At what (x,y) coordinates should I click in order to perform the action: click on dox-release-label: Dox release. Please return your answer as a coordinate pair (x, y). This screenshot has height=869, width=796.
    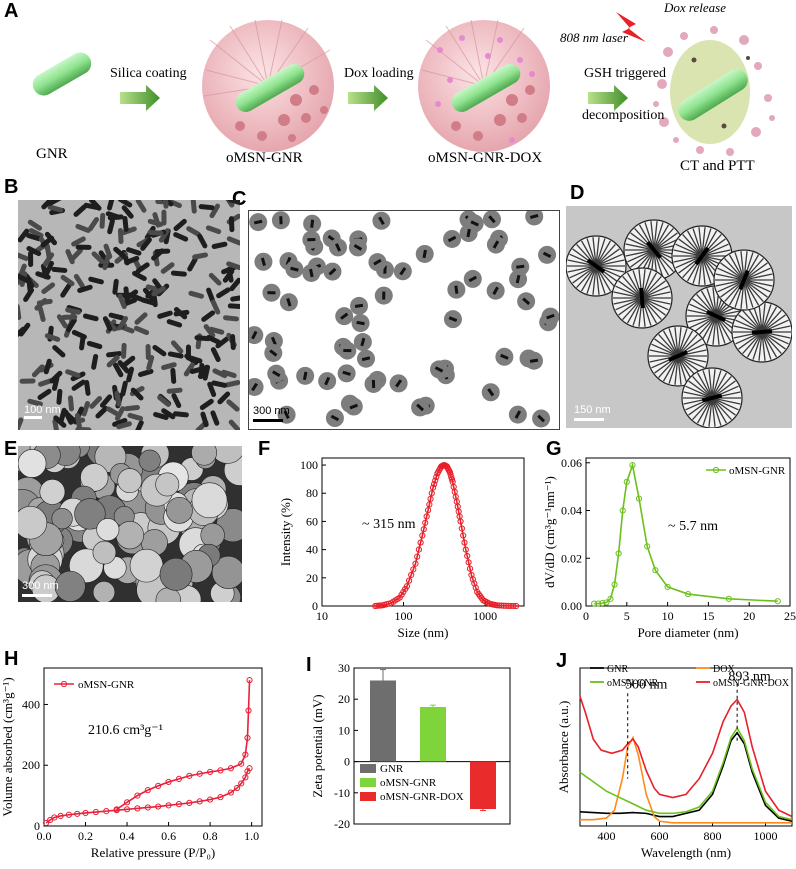
    Looking at the image, I should click on (695, 7).